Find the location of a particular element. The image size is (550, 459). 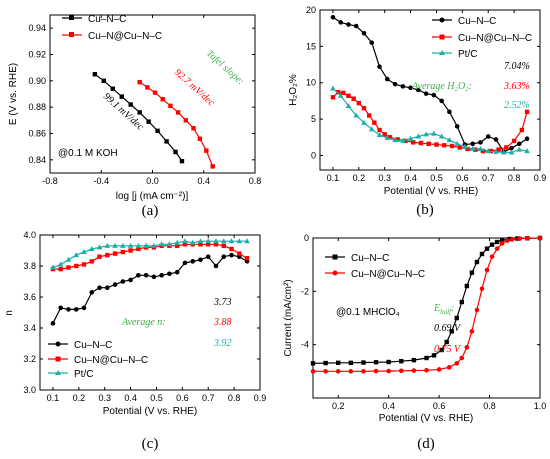

y-tick-label: 3.0 is located at coordinates (29, 390).